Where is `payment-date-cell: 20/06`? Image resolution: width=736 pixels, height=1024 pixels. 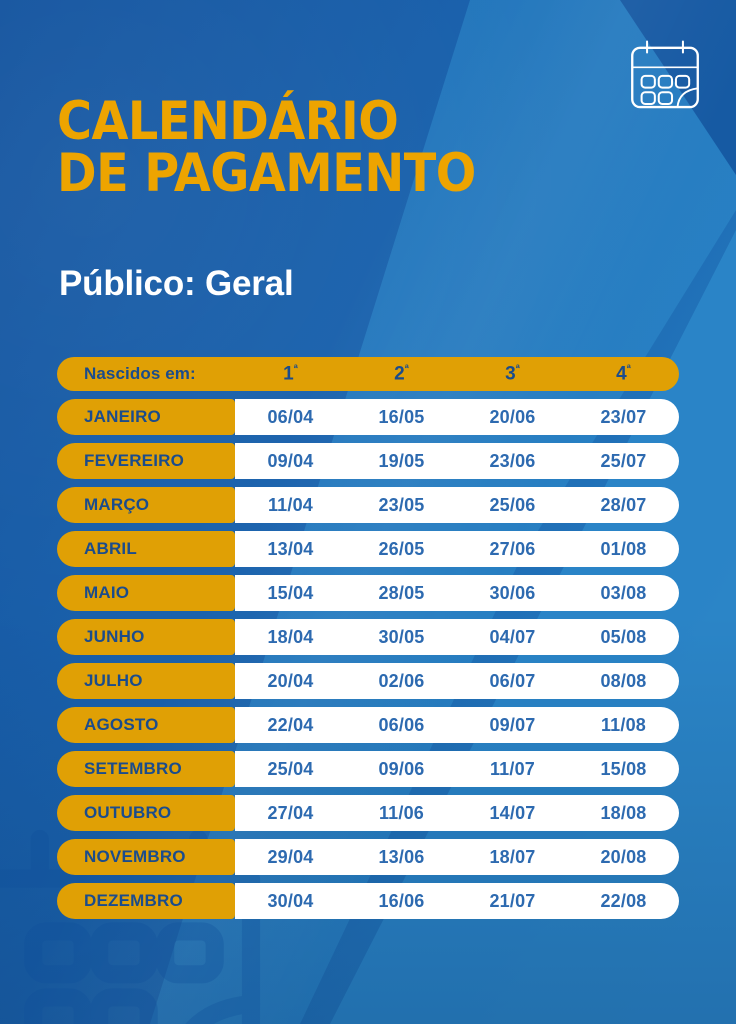
payment-date-cell: 20/06 is located at coordinates (512, 416).